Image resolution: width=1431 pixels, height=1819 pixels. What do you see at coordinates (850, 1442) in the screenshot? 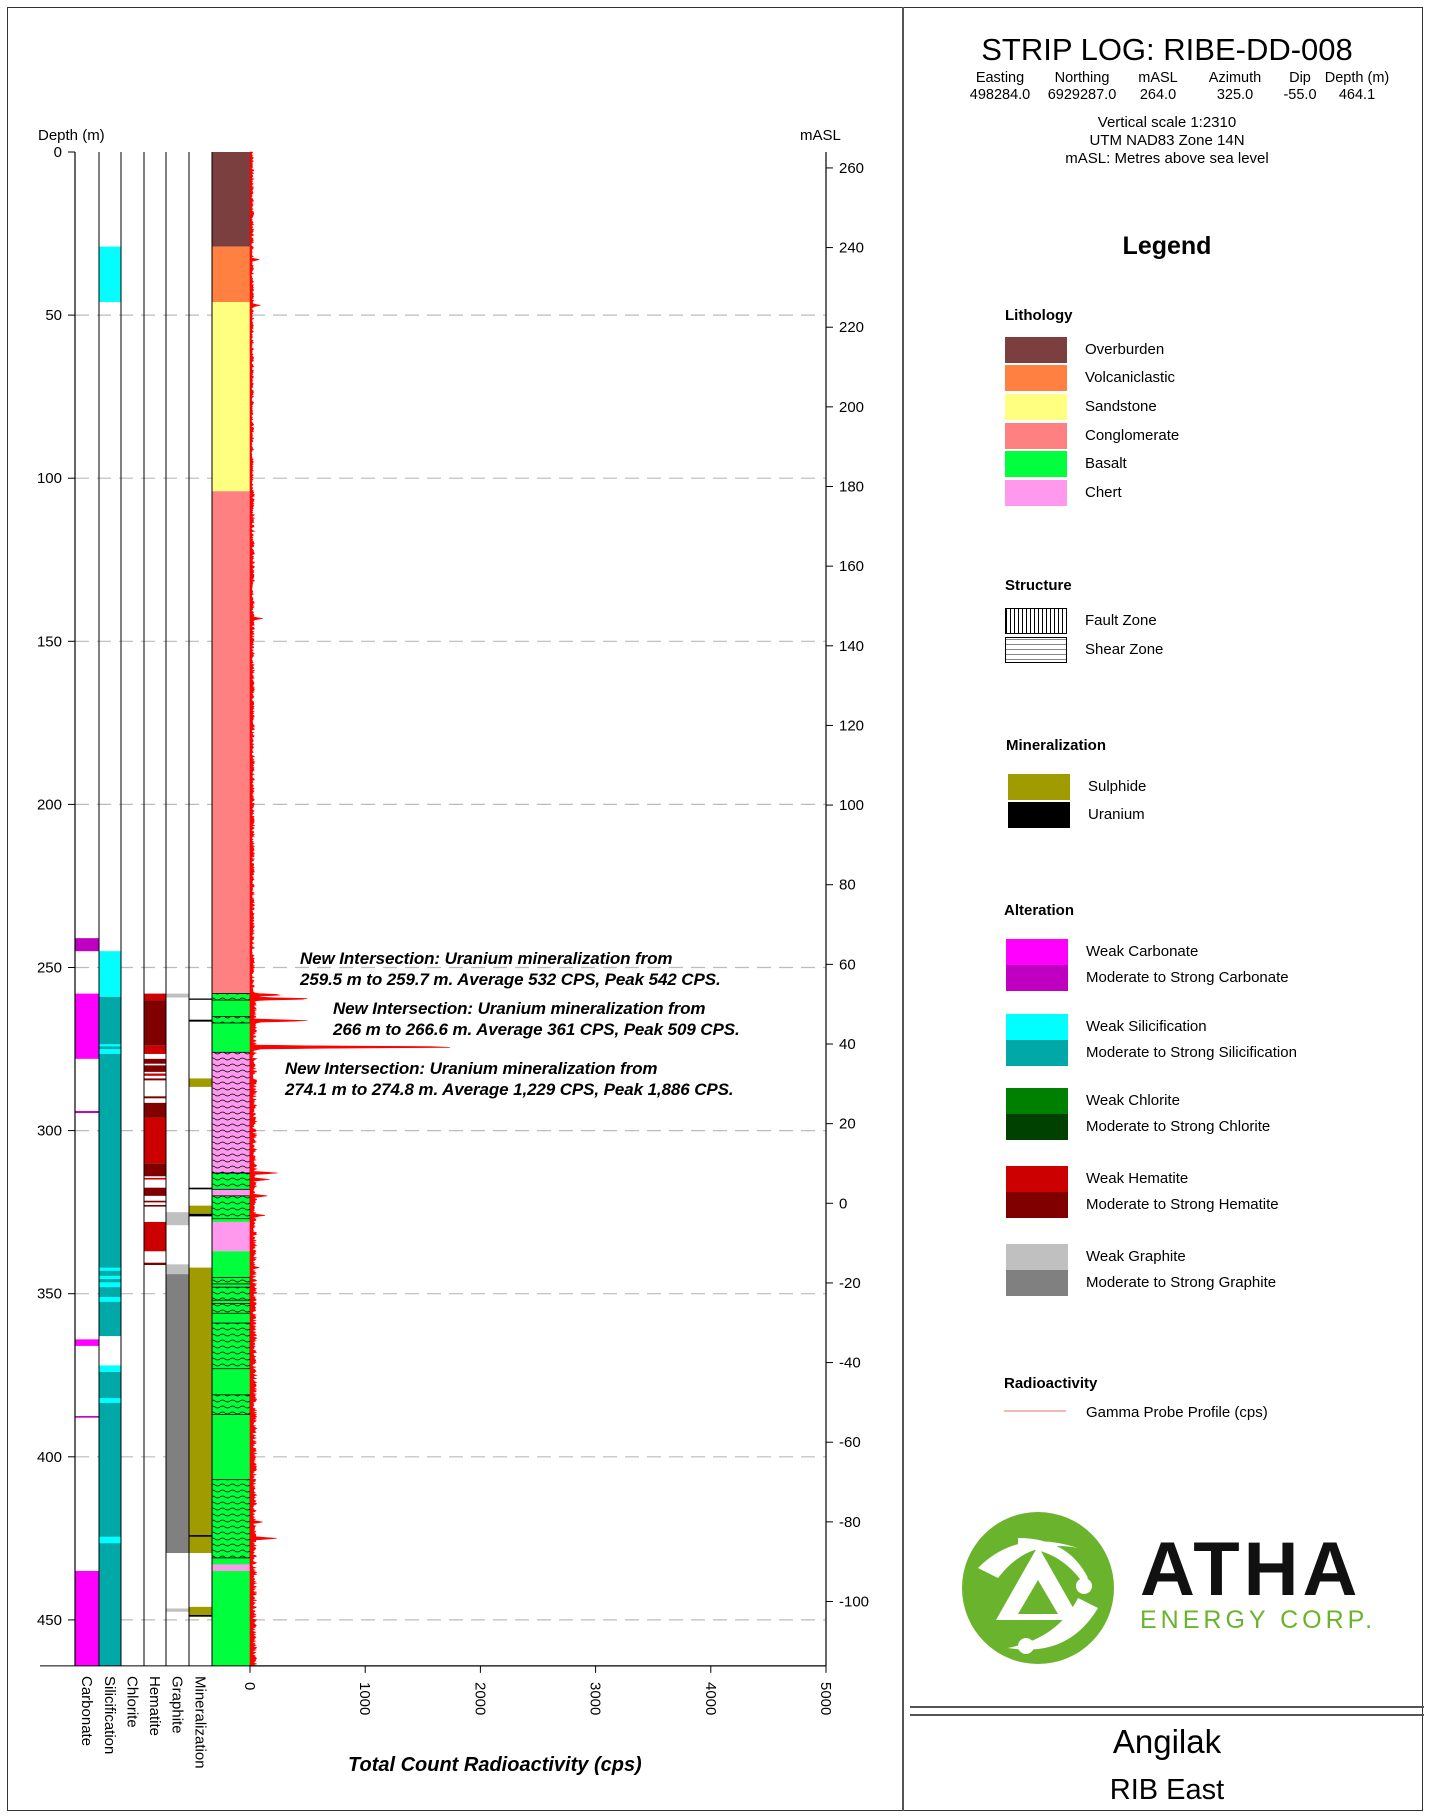
I see `masl-tick-label: -60` at bounding box center [850, 1442].